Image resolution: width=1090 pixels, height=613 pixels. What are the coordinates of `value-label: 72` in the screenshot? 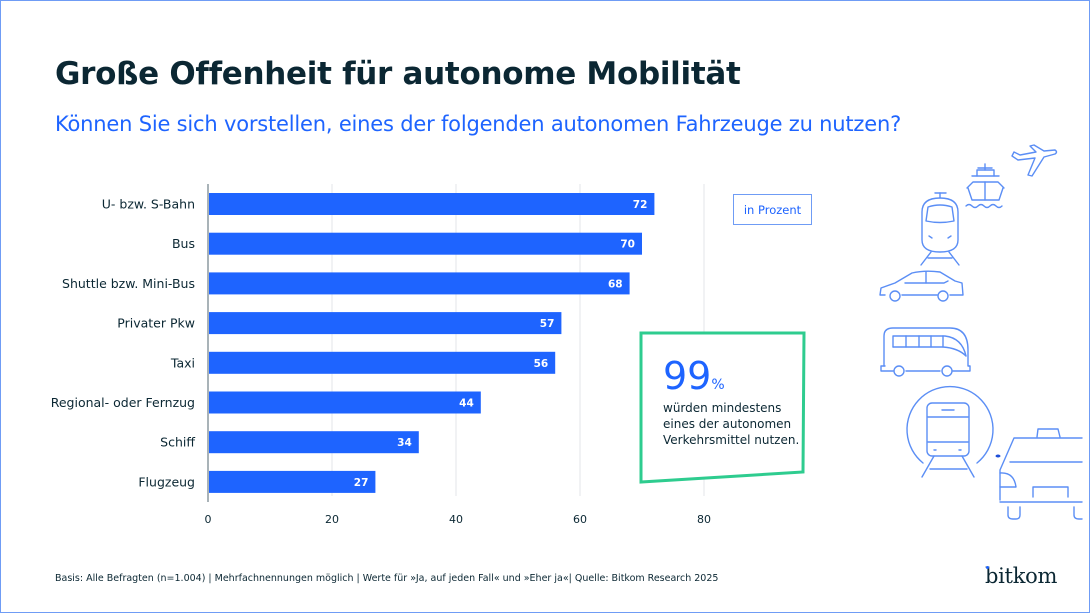 It's located at (640, 205).